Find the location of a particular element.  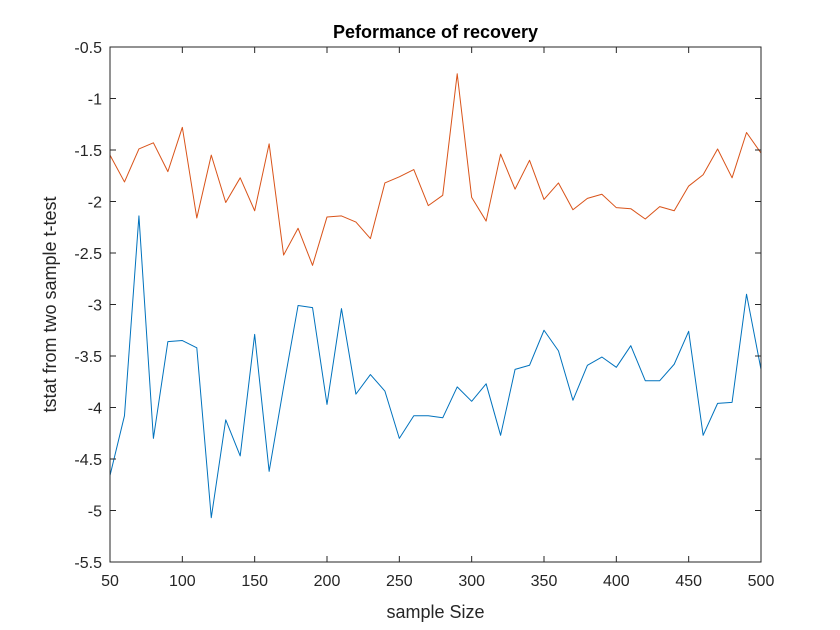

y-tick-label: -3.5 is located at coordinates (88, 357).